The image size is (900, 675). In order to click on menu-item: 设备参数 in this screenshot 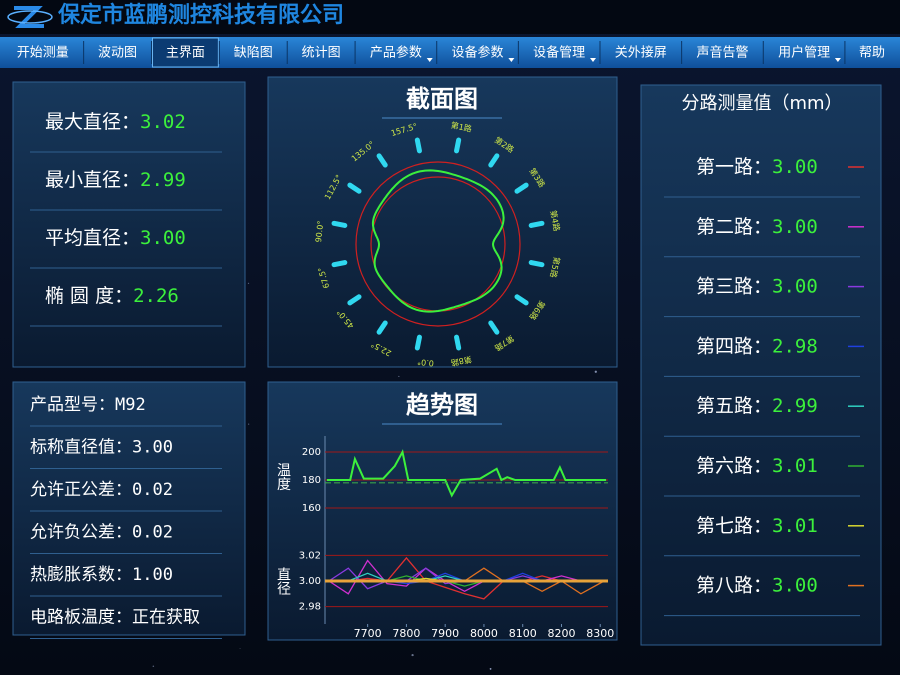, I will do `click(478, 53)`.